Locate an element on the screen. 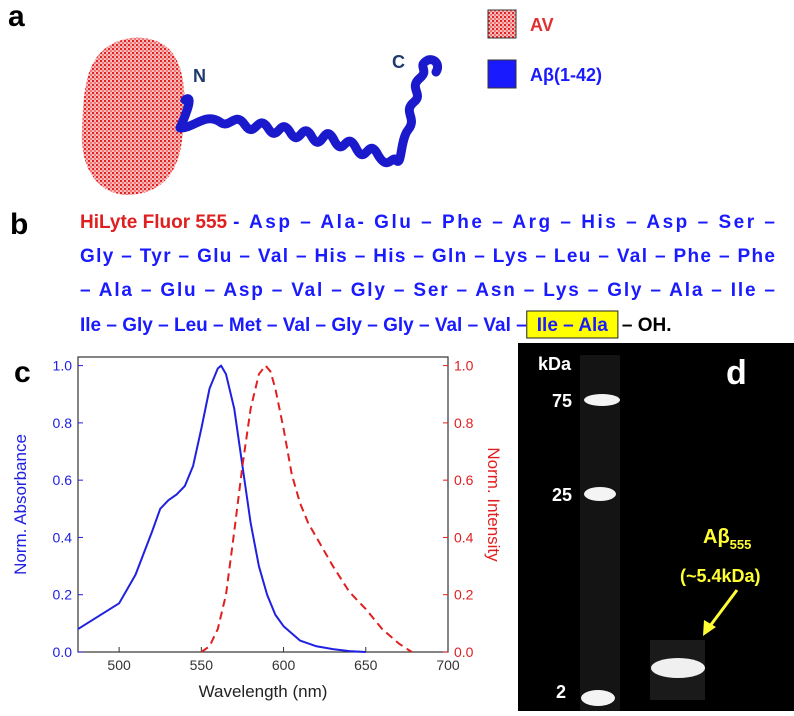  highlight-box is located at coordinates (572, 324).